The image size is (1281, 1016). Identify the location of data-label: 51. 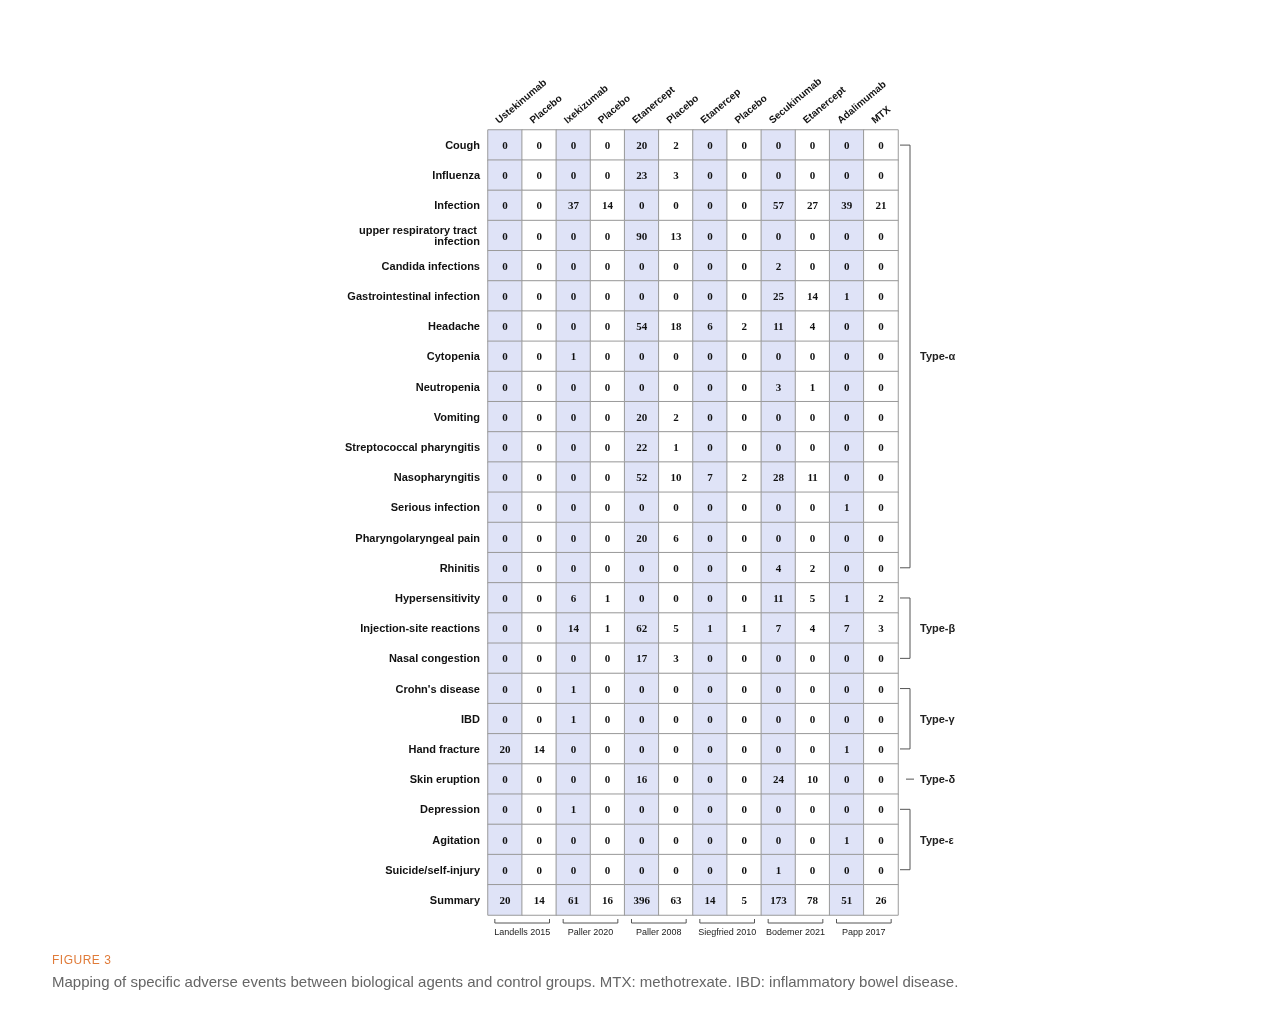
(847, 899).